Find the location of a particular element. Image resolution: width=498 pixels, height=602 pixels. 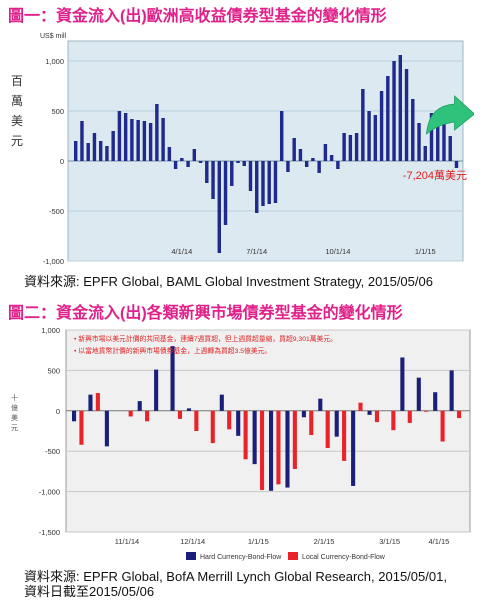

chart1-ylabel-char: 萬 is located at coordinates (17, 101).